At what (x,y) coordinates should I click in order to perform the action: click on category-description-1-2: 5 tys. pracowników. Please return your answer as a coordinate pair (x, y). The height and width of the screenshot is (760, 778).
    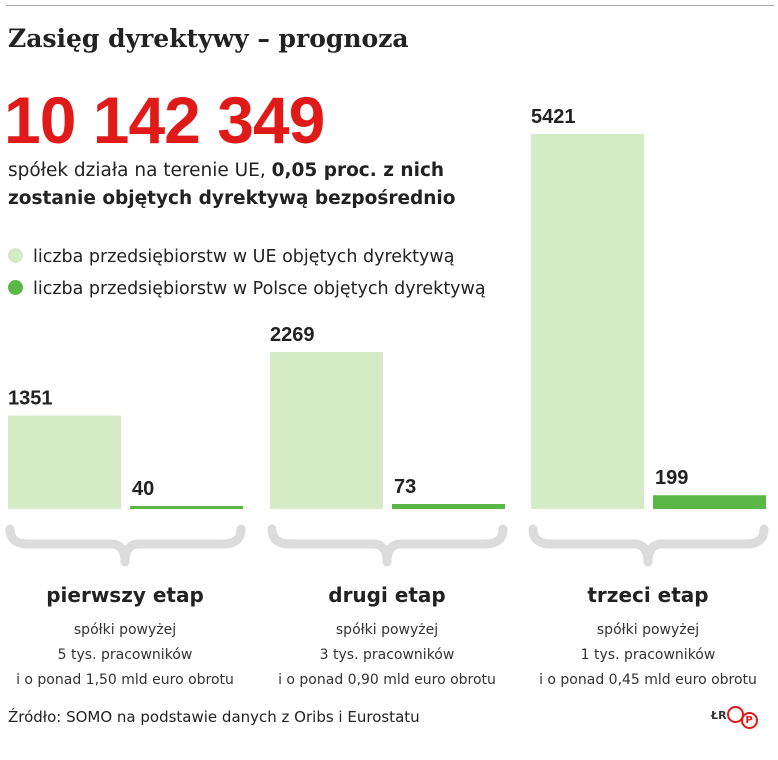
    Looking at the image, I should click on (125, 655).